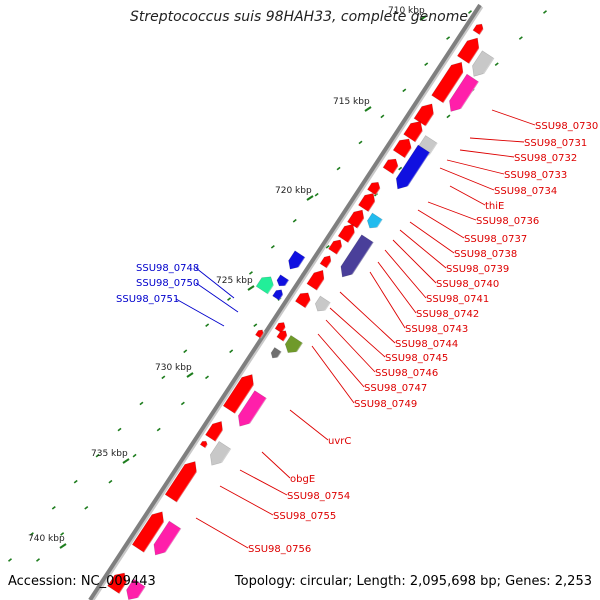 Image resolution: width=600 pixels, height=600 pixels. Describe the element at coordinates (82, 581) in the screenshot. I see `accession-text: Accession: NC_009443` at that location.